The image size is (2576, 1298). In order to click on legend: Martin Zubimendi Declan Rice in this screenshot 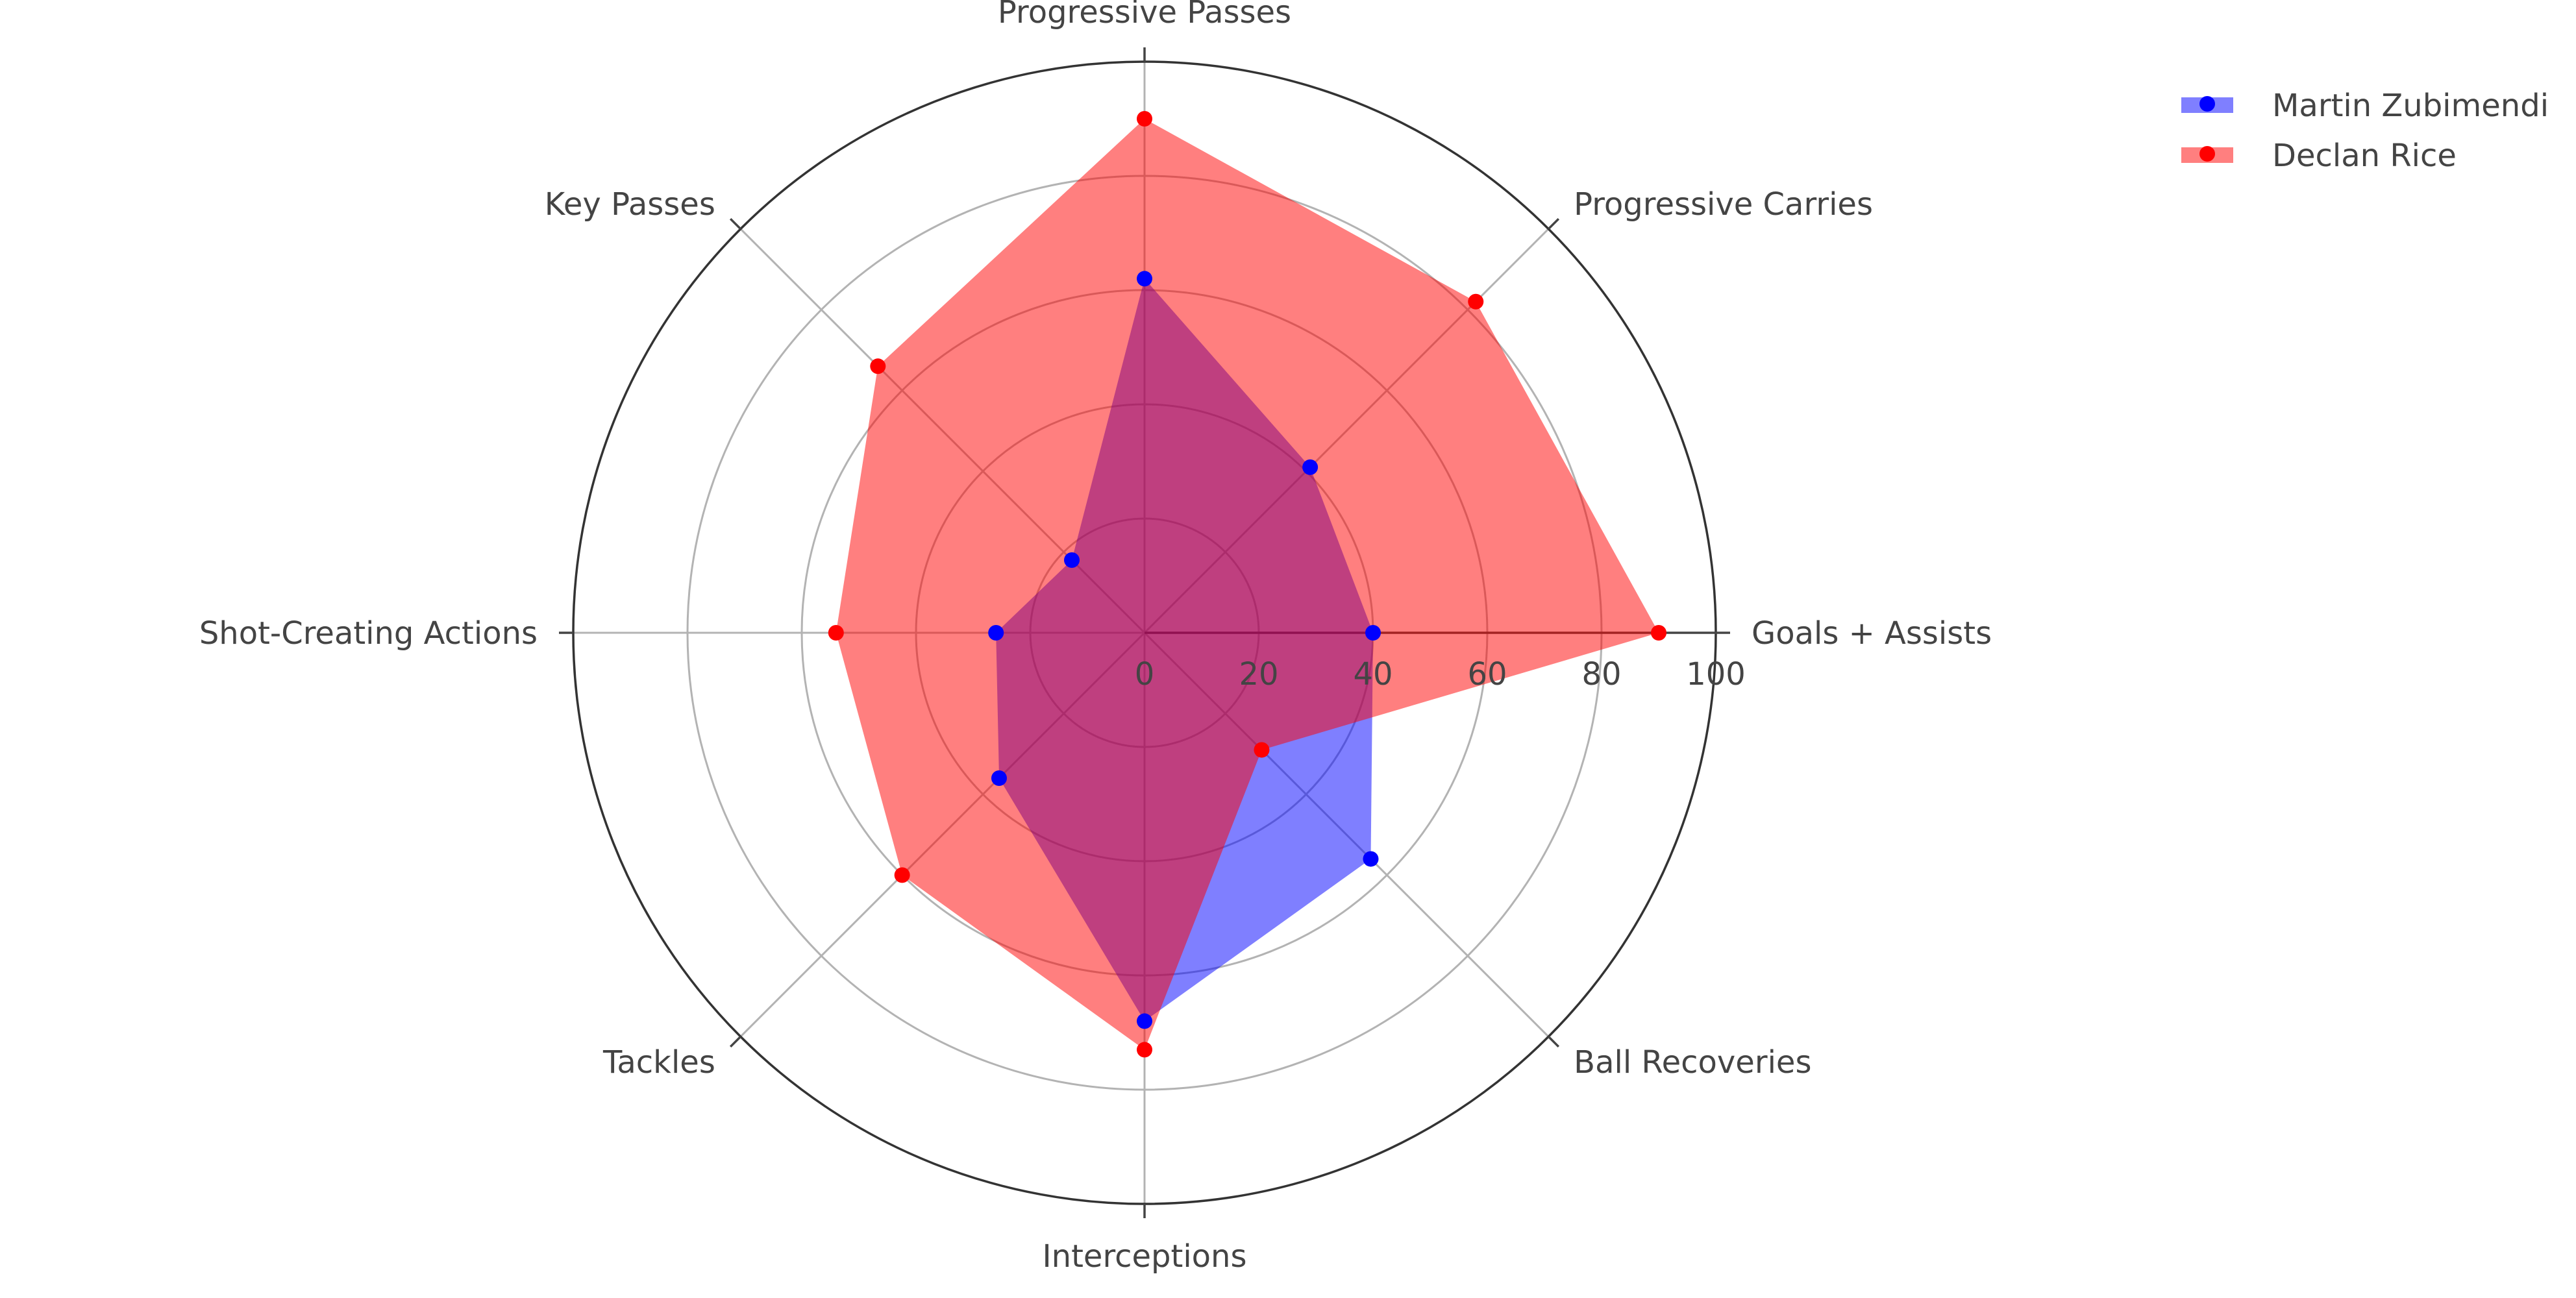, I will do `click(2365, 131)`.